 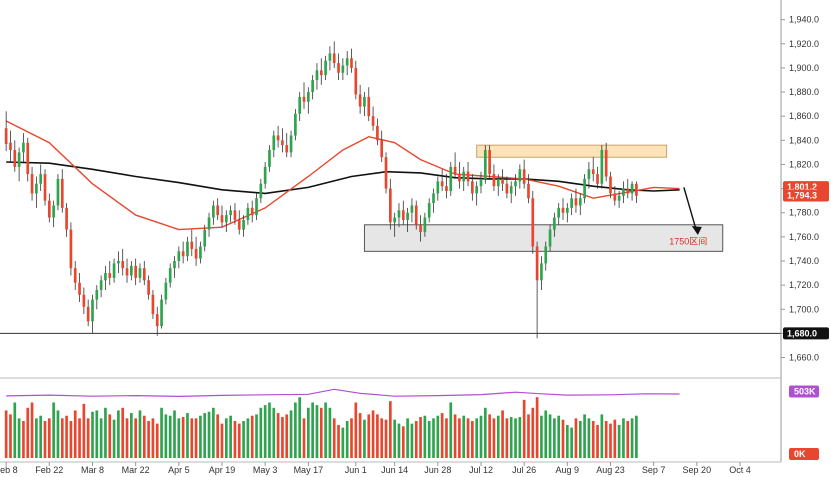 I want to click on price-tick-label: 1,760.0, so click(x=804, y=237).